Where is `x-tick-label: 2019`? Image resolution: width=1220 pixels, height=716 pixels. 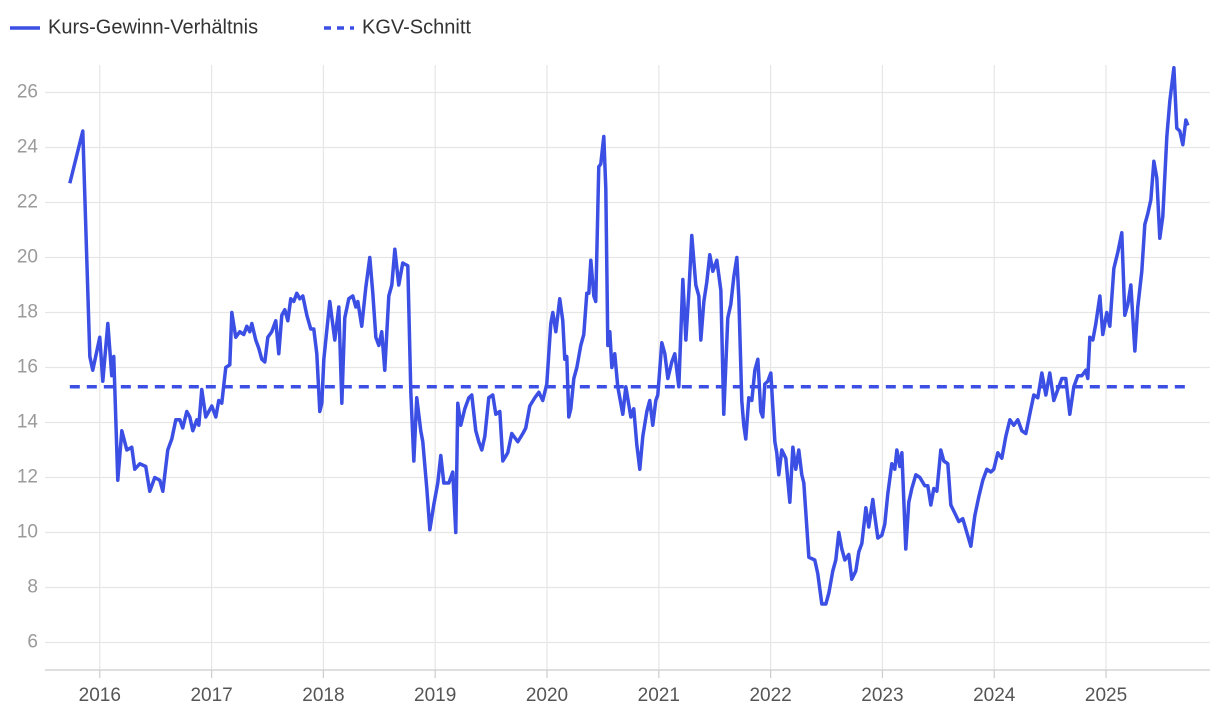 x-tick-label: 2019 is located at coordinates (435, 695).